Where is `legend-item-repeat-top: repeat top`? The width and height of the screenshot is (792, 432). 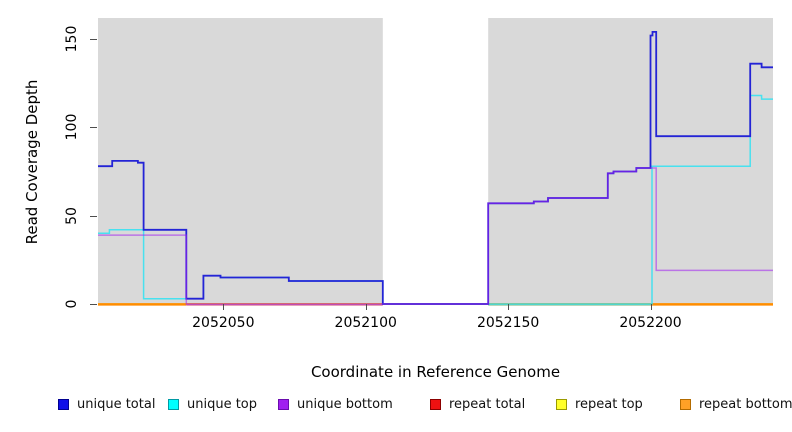 legend-item-repeat-top: repeat top is located at coordinates (599, 404).